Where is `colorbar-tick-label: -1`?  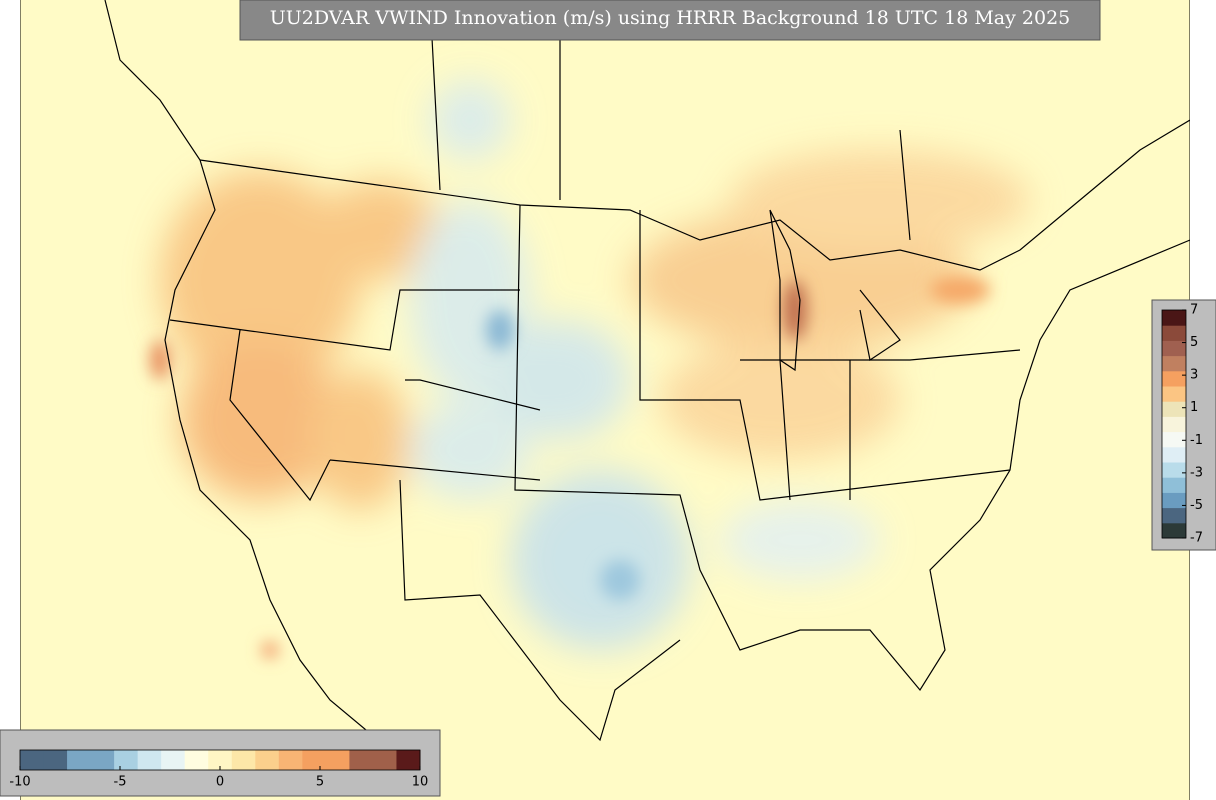 colorbar-tick-label: -1 is located at coordinates (1196, 440).